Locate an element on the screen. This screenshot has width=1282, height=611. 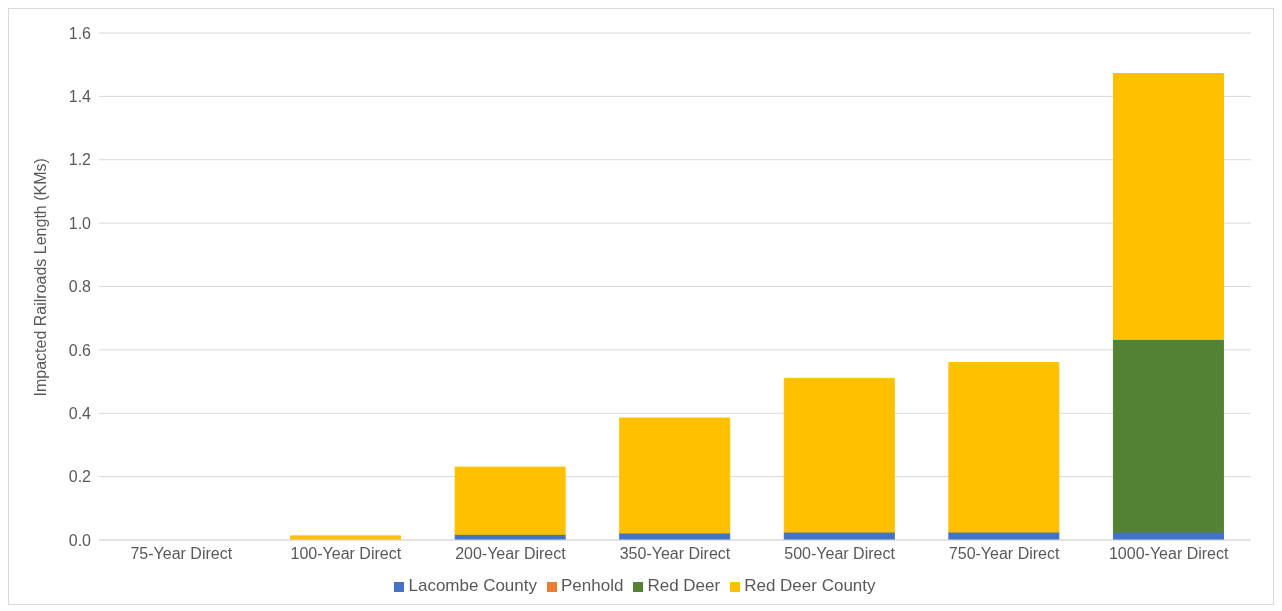
x-tick-label: 500-Year Direct is located at coordinates (840, 554).